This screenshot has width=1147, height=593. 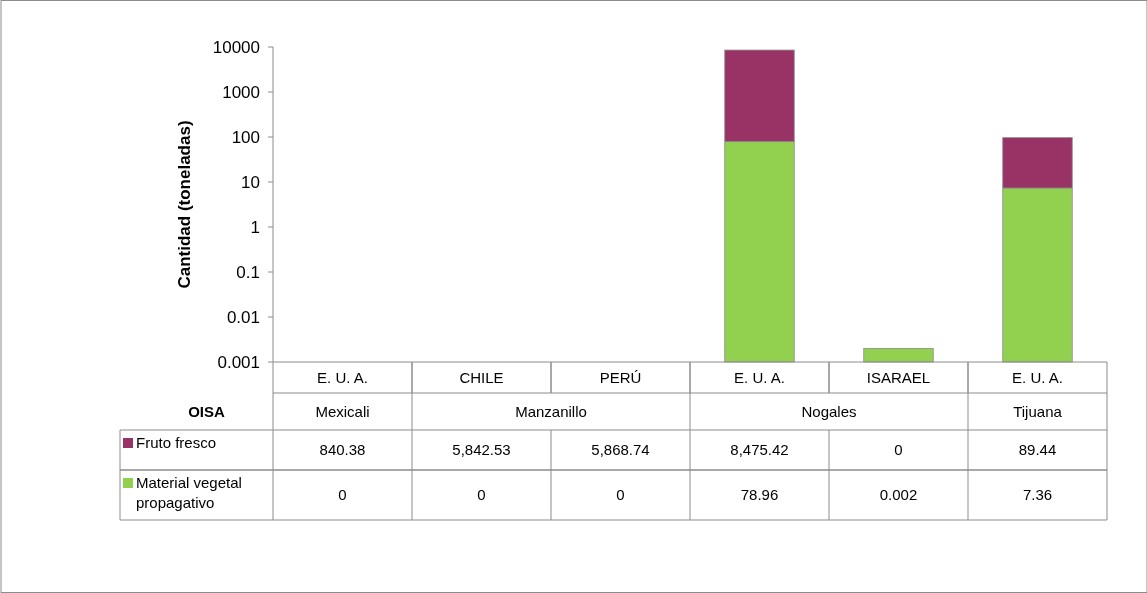 What do you see at coordinates (238, 362) in the screenshot?
I see `y-tick-label: 0.001` at bounding box center [238, 362].